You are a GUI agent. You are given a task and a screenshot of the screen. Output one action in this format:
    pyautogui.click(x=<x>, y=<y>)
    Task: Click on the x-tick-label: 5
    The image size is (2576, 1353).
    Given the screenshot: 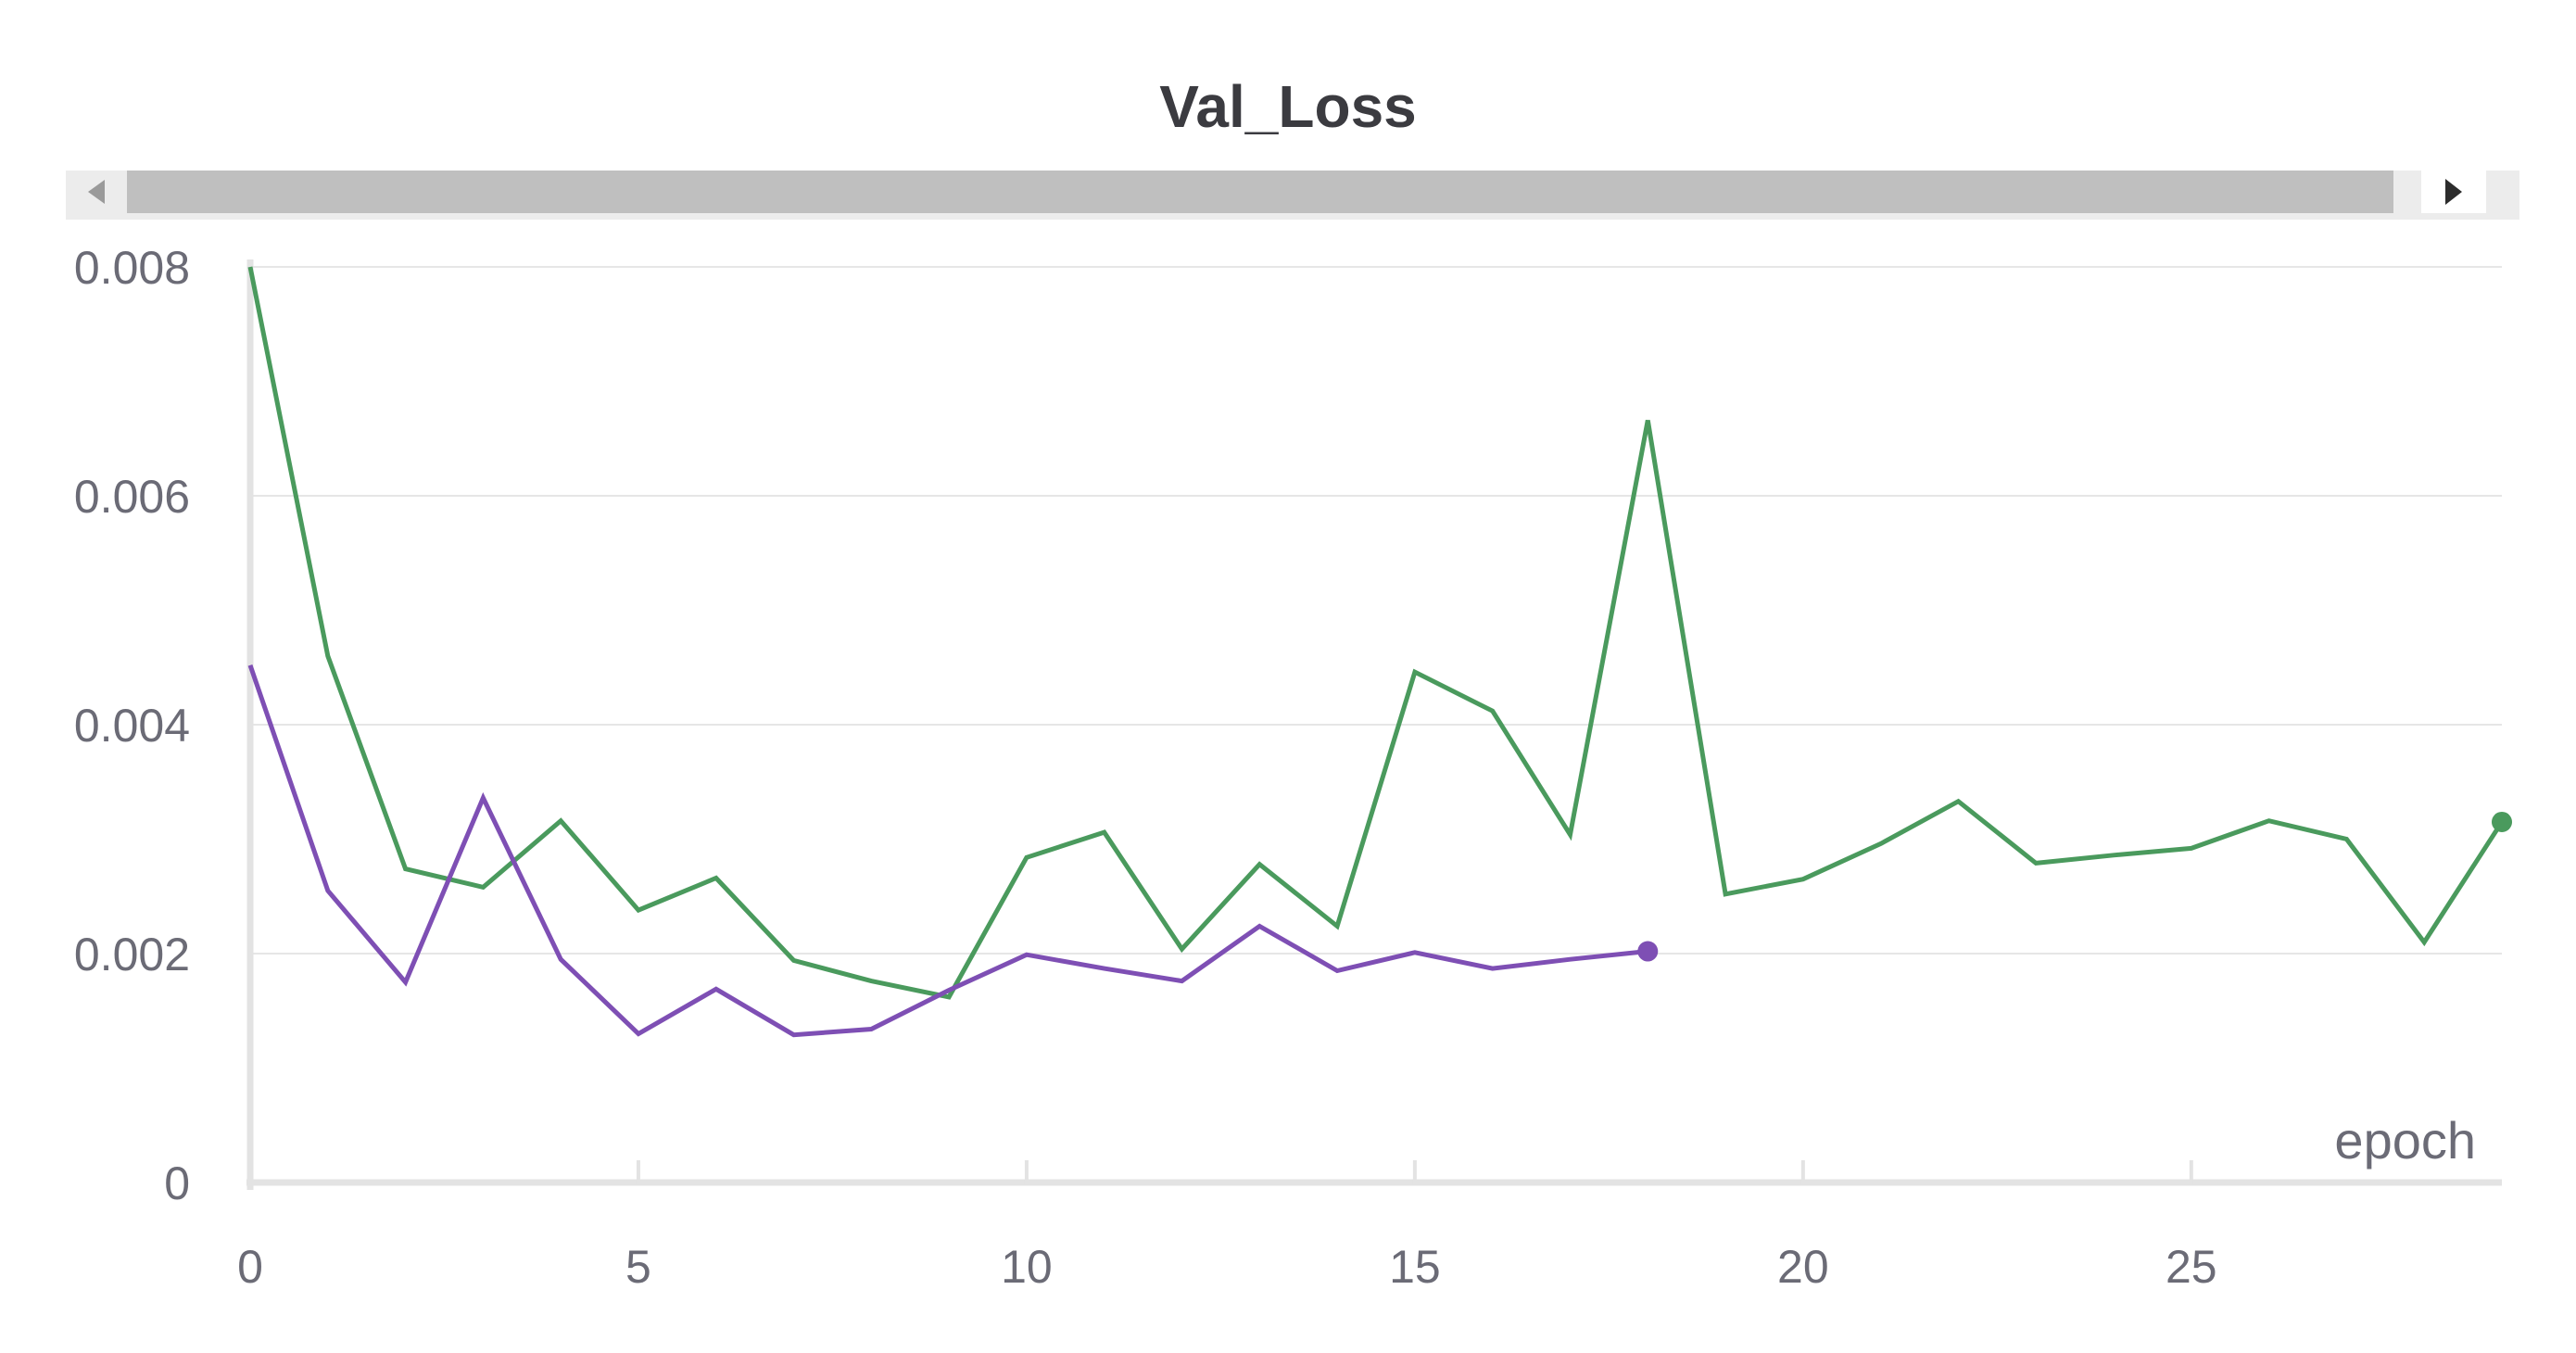 What is the action you would take?
    pyautogui.click(x=638, y=1267)
    